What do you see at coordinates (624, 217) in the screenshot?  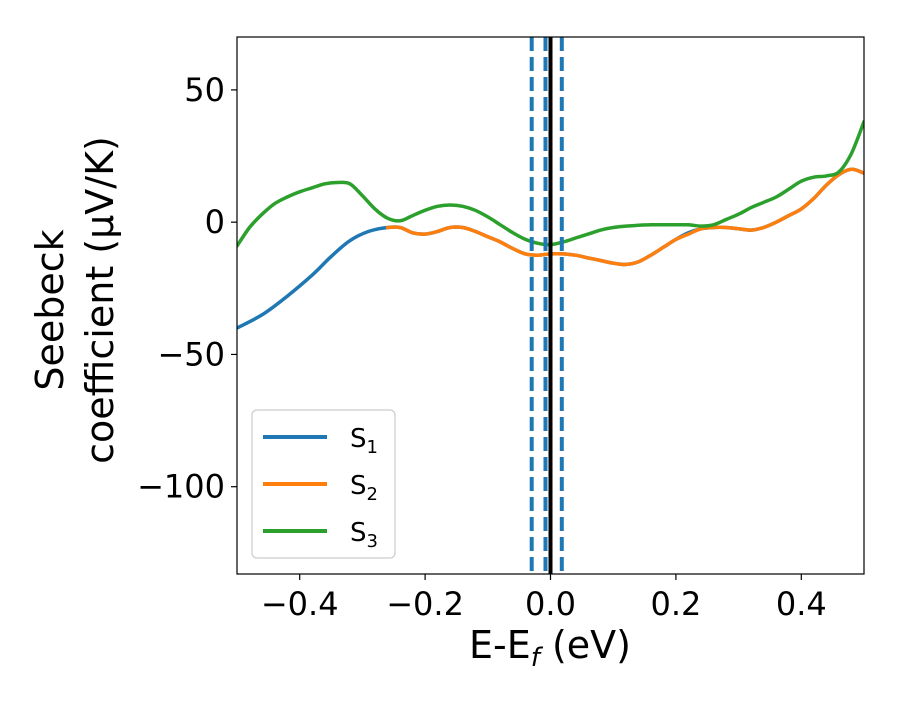 I see `series-line-s2` at bounding box center [624, 217].